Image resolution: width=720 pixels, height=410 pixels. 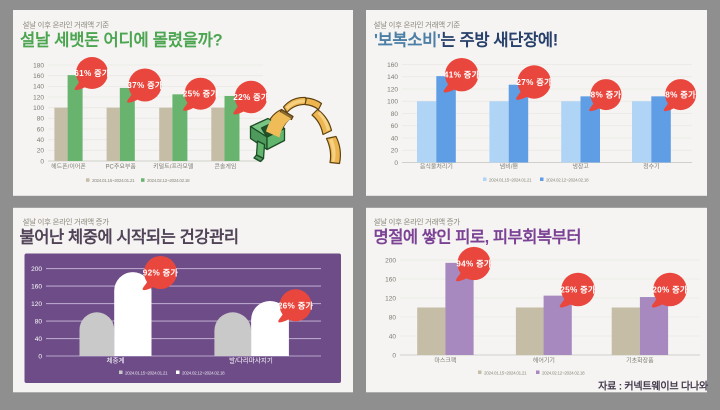 I want to click on svg-text: PC주요부품, so click(x=120, y=167).